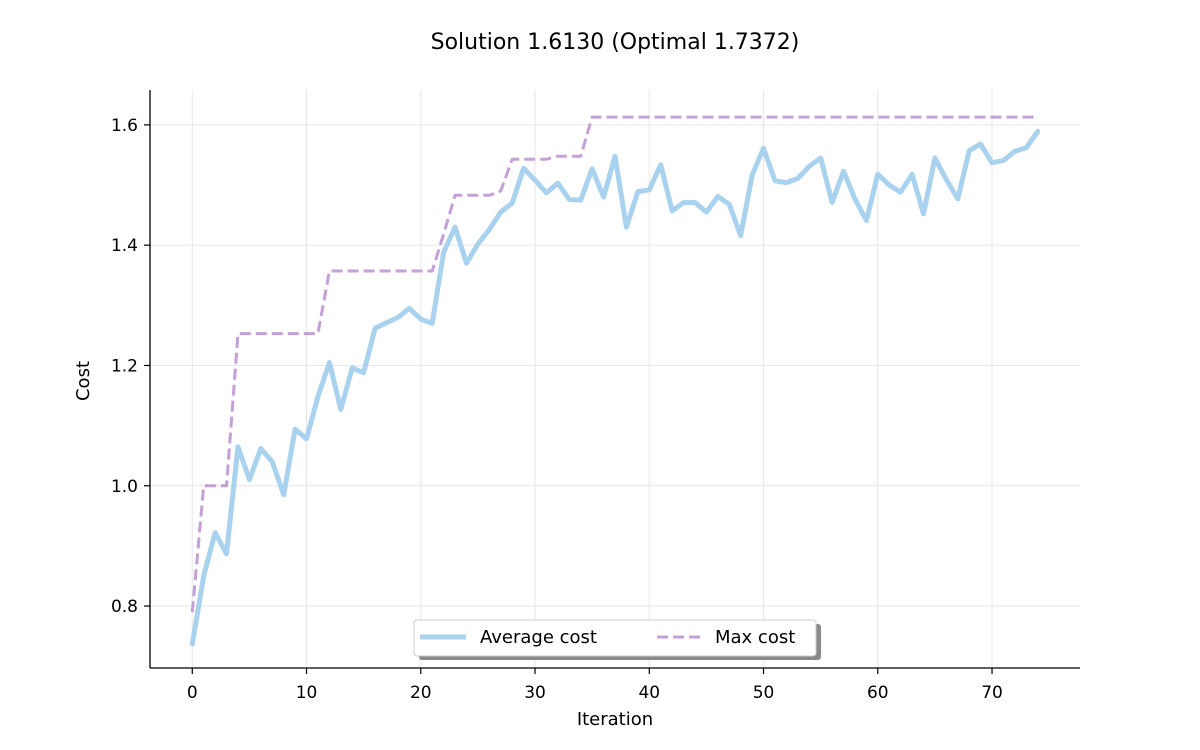 Image resolution: width=1200 pixels, height=750 pixels. What do you see at coordinates (83, 381) in the screenshot?
I see `y-axis-title: Cost` at bounding box center [83, 381].